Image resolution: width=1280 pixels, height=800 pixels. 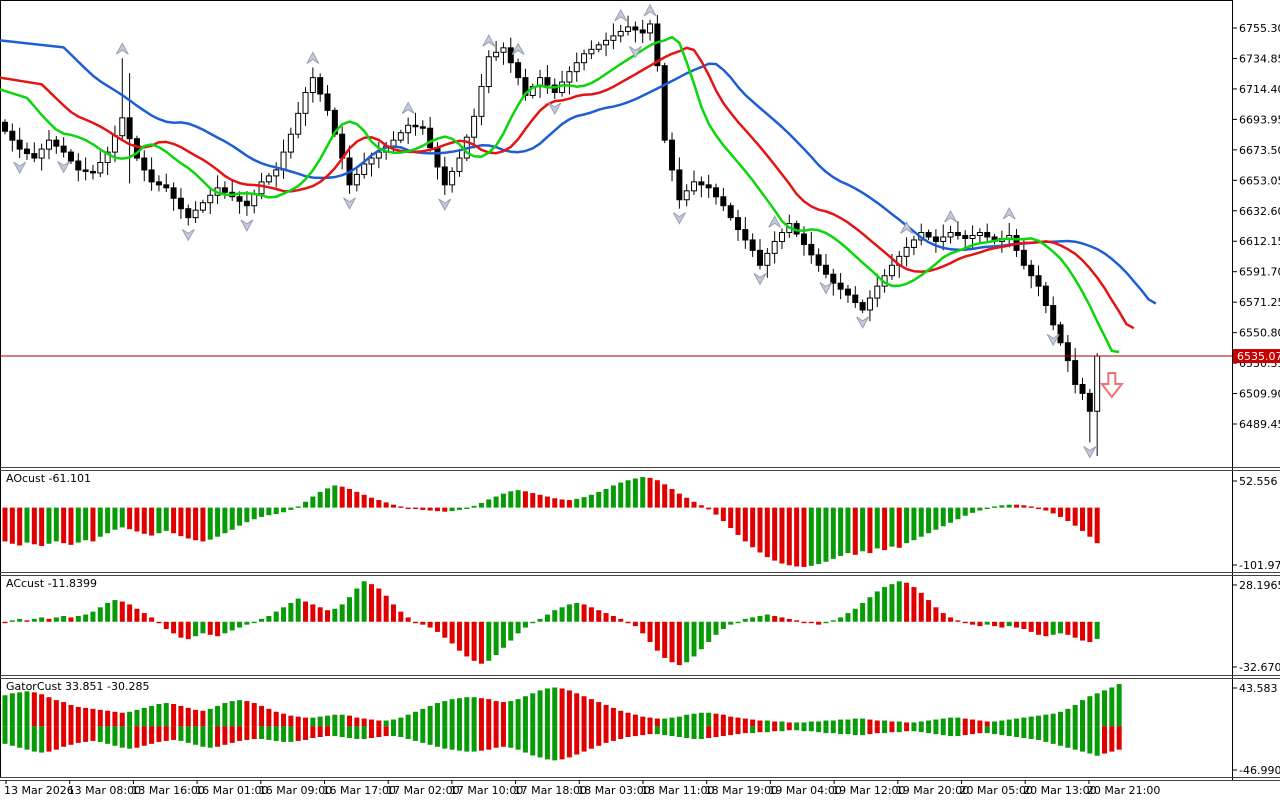 I want to click on accelerator-oscillator-panel, so click(x=551, y=623).